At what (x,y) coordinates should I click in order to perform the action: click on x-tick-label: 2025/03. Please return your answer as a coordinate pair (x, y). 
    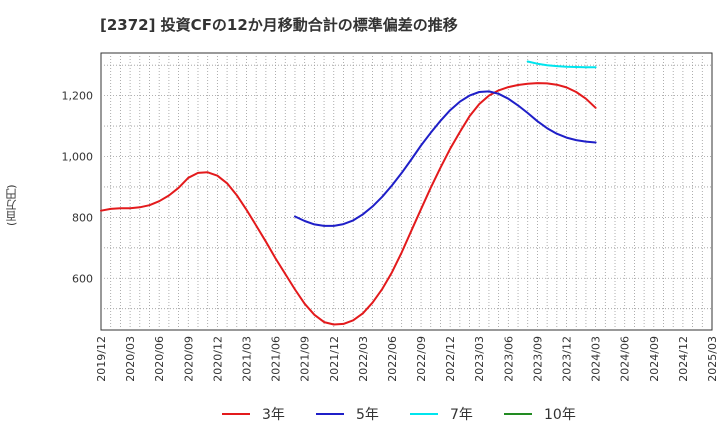
    Looking at the image, I should click on (712, 359).